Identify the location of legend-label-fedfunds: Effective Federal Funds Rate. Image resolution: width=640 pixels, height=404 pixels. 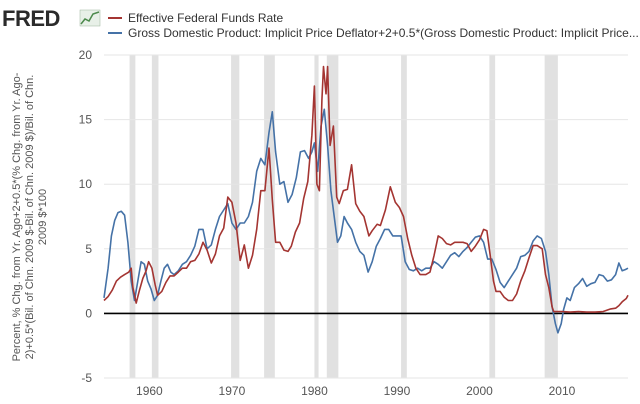
(206, 18).